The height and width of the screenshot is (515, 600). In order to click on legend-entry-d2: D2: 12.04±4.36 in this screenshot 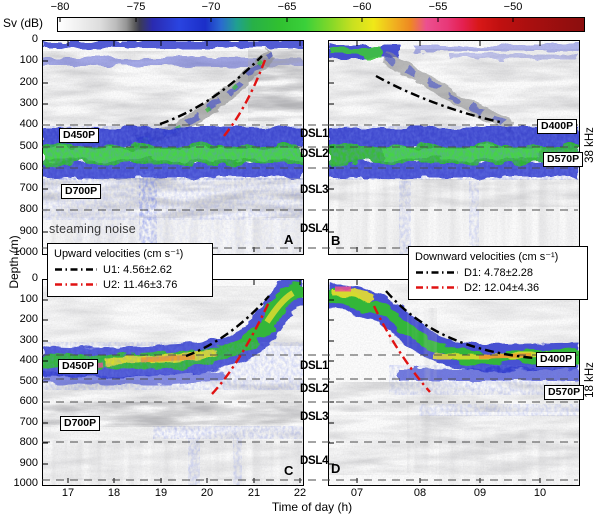, I will do `click(498, 287)`.